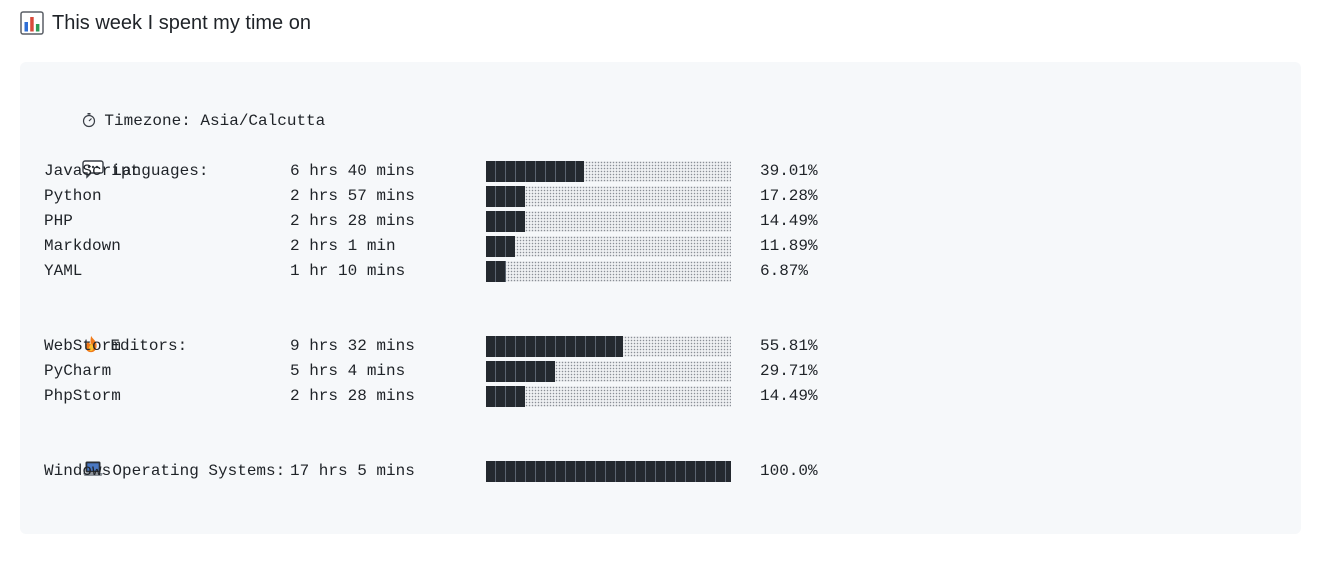 The width and height of the screenshot is (1322, 561). Describe the element at coordinates (58, 221) in the screenshot. I see `stat-name: PHP` at that location.